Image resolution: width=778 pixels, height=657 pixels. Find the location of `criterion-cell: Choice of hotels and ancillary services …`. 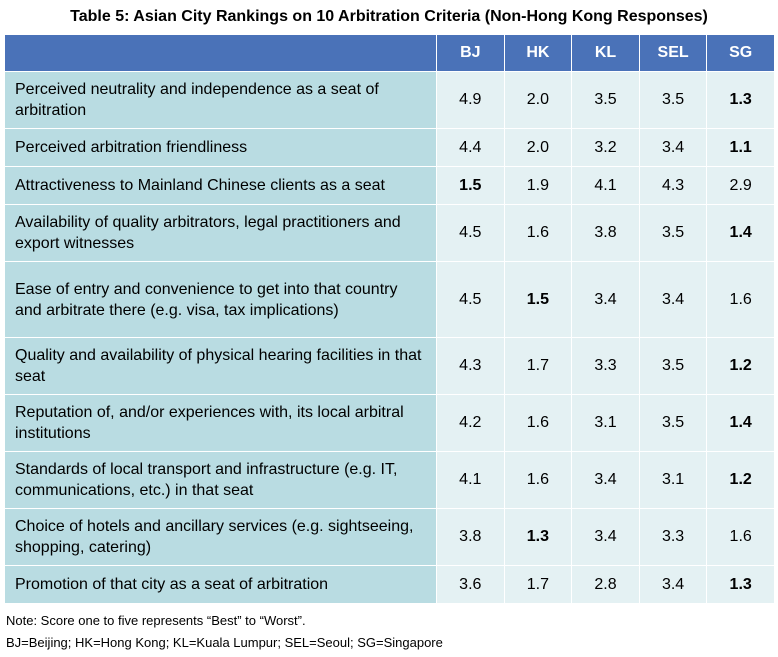

criterion-cell: Choice of hotels and ancillary services … is located at coordinates (220, 537).